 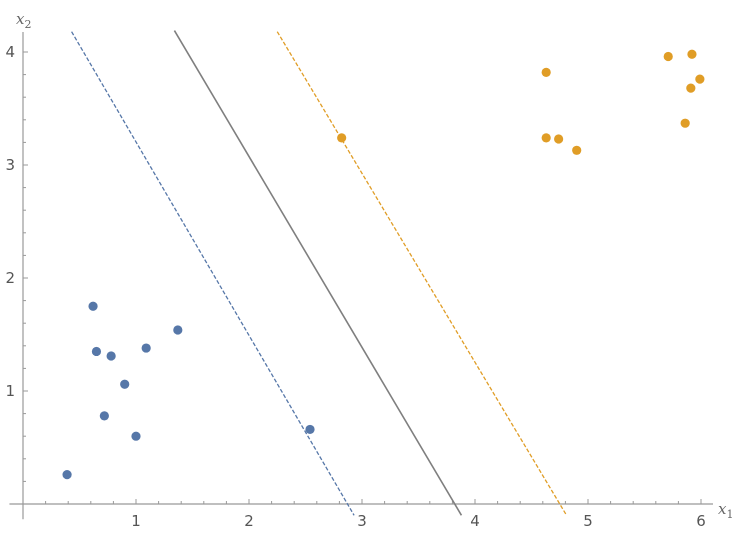 I want to click on x-tick-label: 3, so click(x=362, y=521).